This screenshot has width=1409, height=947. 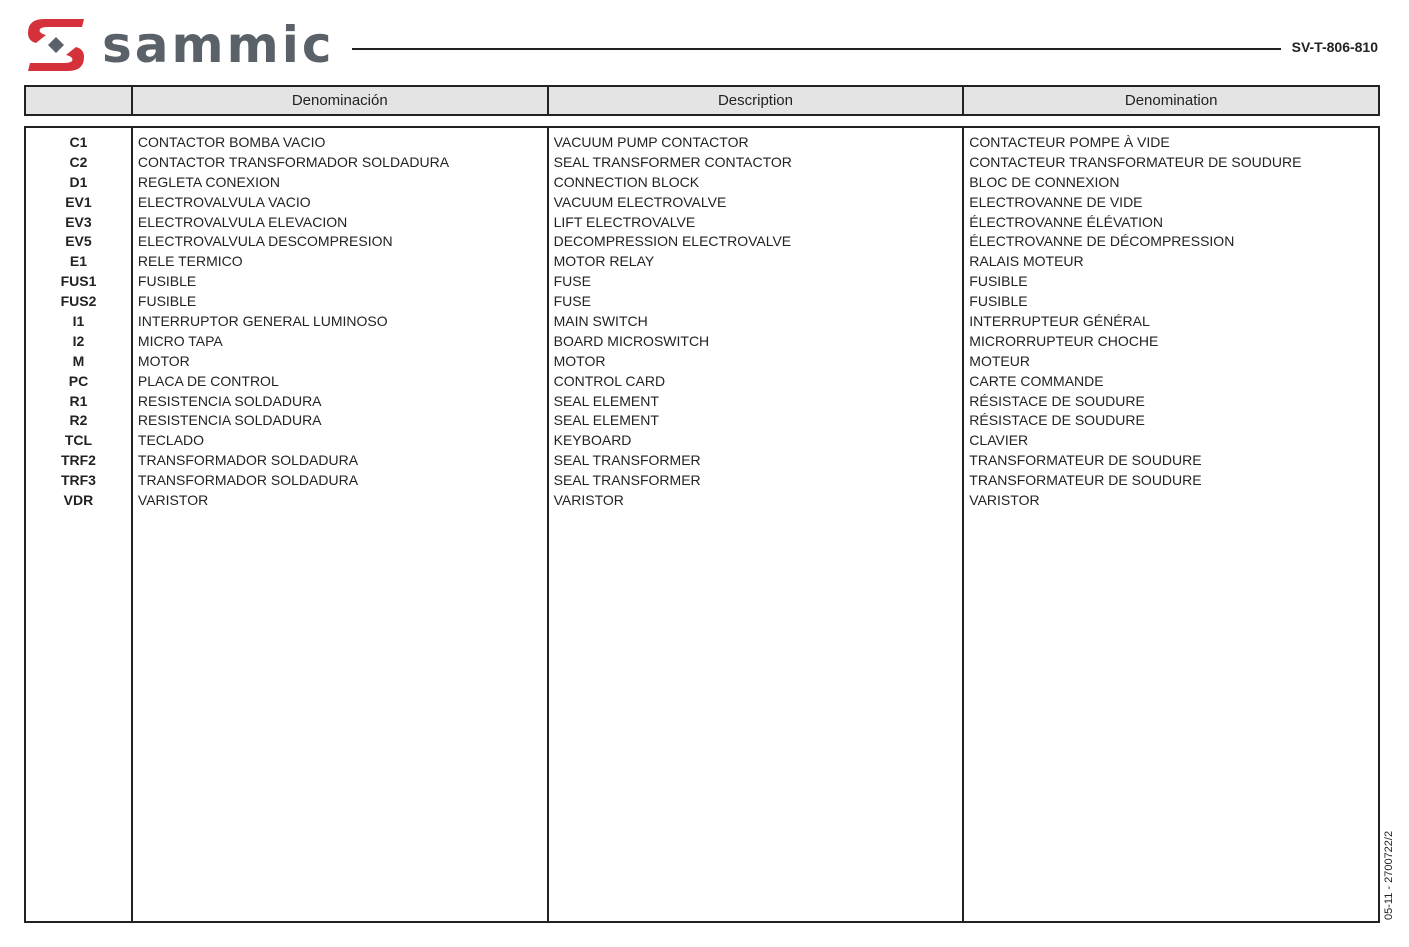 I want to click on document-code: SV-T-806-810, so click(x=1334, y=47).